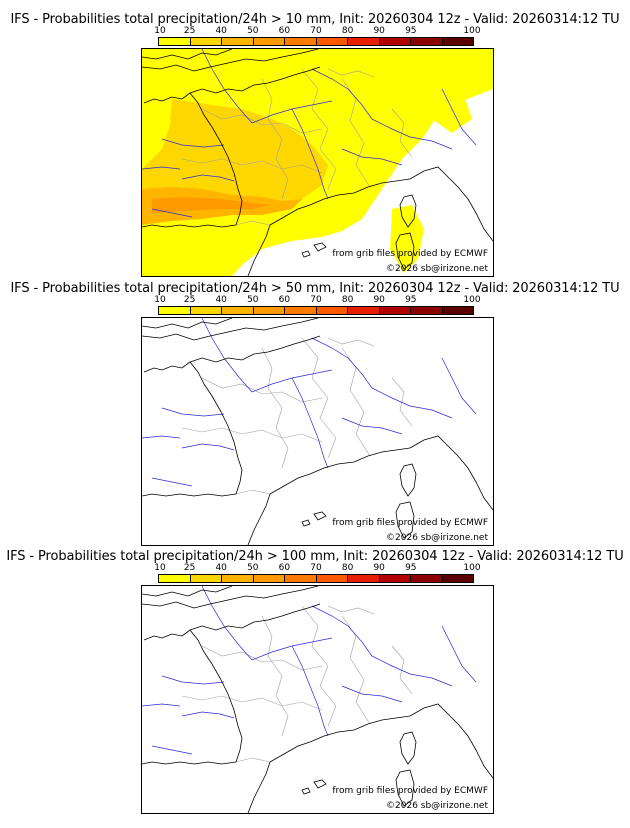 Image resolution: width=630 pixels, height=828 pixels. What do you see at coordinates (347, 568) in the screenshot?
I see `colorbar-tick-label: 80` at bounding box center [347, 568].